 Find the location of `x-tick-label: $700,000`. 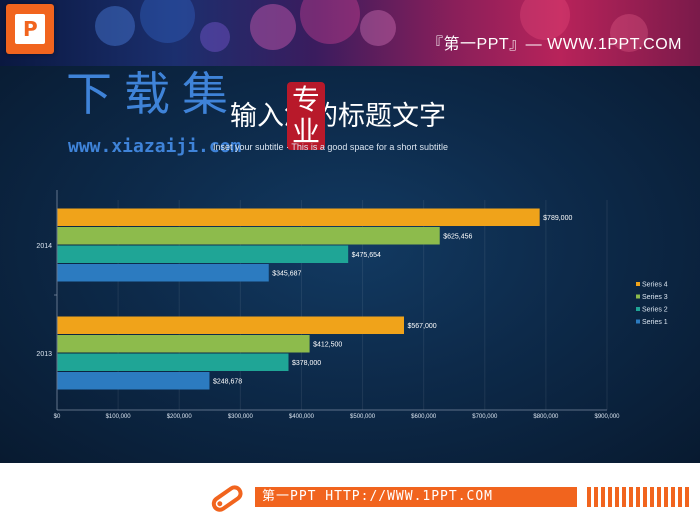

x-tick-label: $700,000 is located at coordinates (485, 417).